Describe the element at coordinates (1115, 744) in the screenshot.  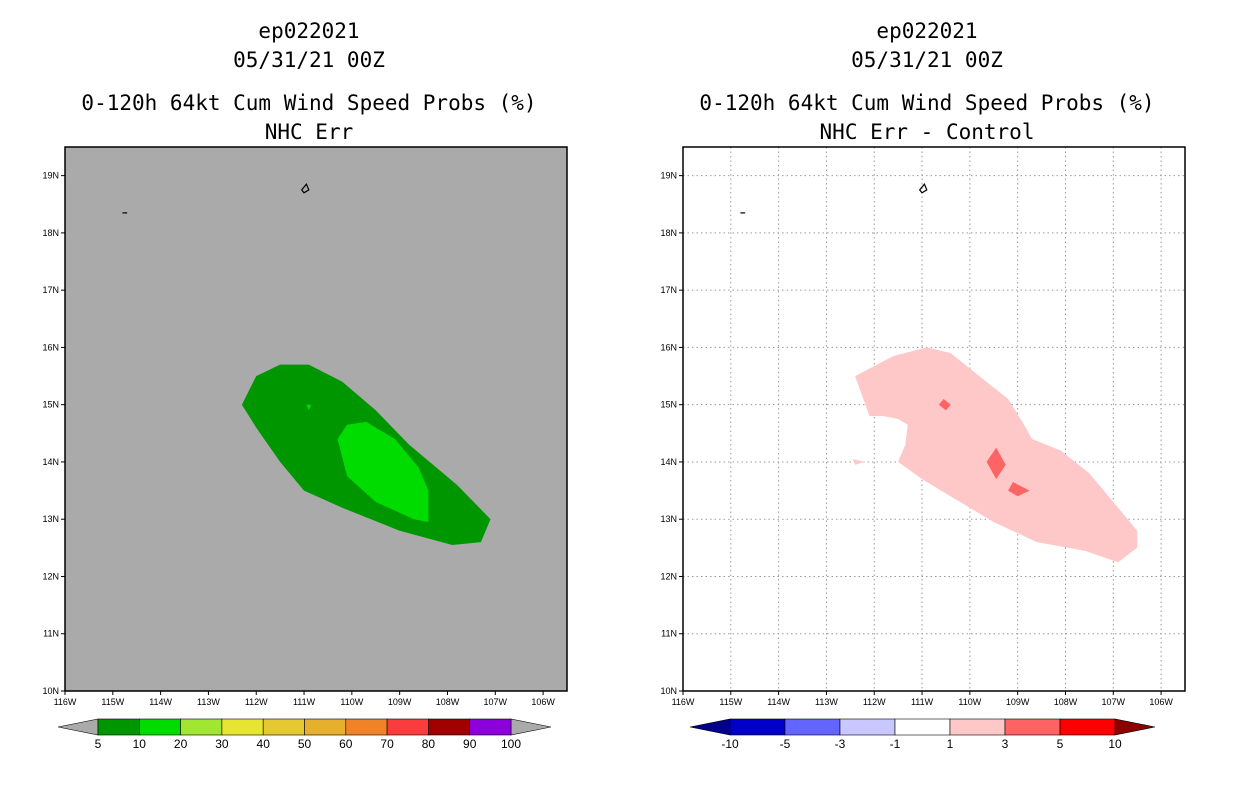
I see `colorbar-tick-label: 10` at that location.